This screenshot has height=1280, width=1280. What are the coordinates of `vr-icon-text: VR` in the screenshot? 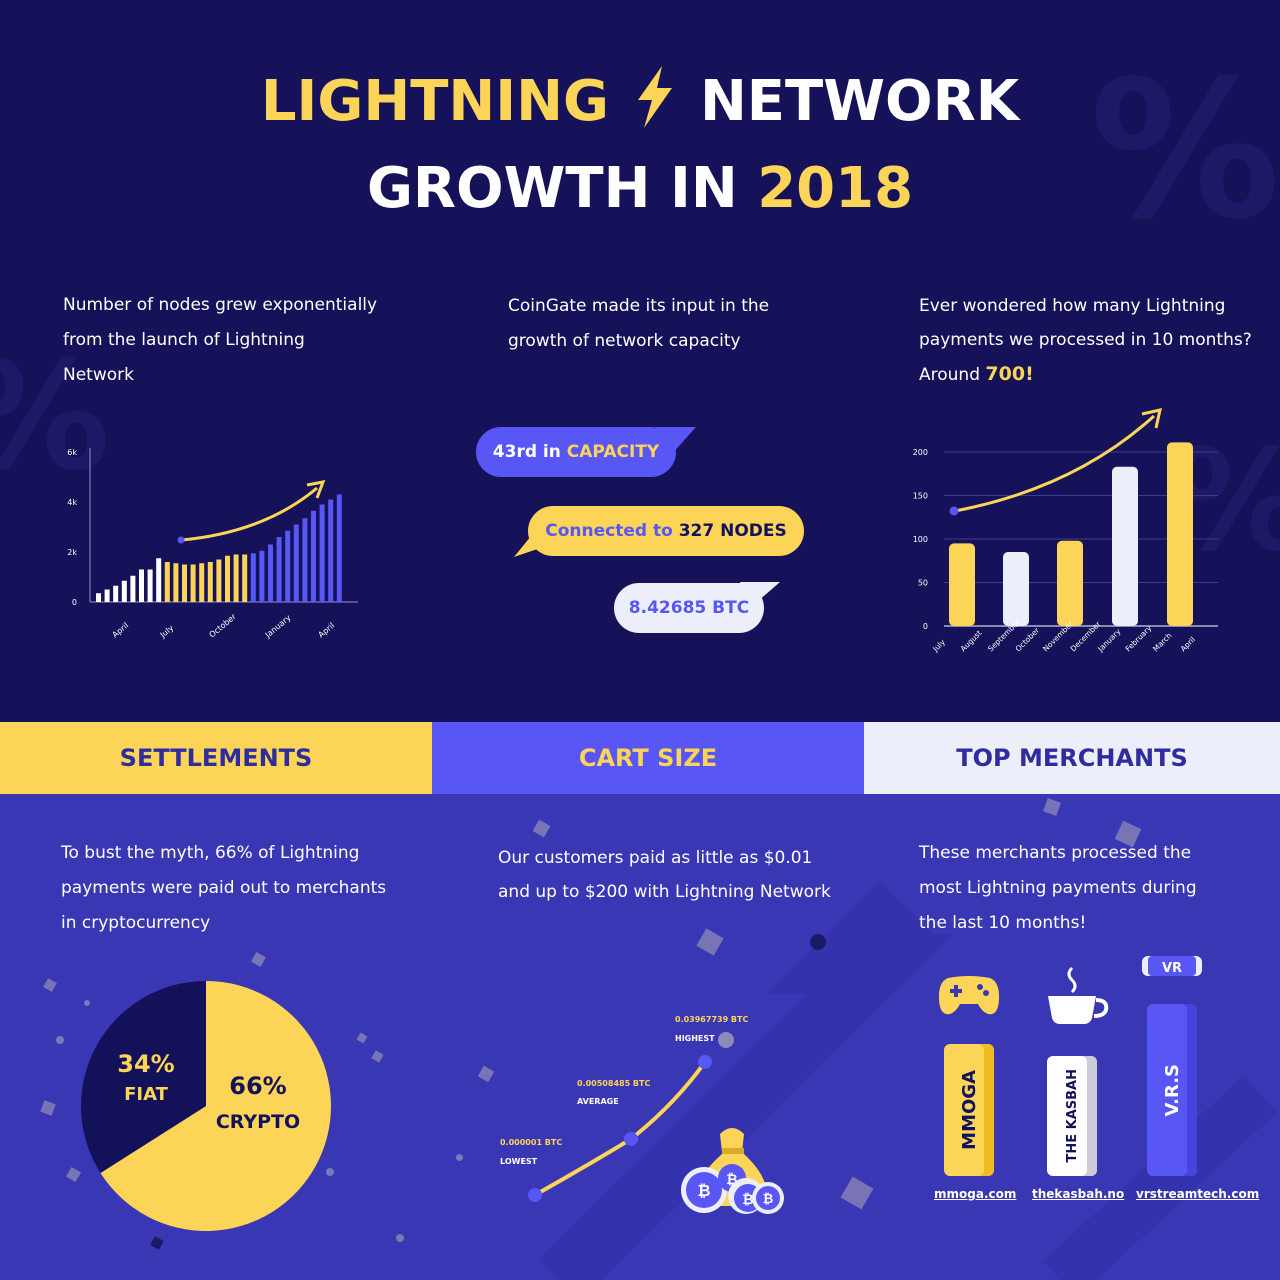 It's located at (1172, 968).